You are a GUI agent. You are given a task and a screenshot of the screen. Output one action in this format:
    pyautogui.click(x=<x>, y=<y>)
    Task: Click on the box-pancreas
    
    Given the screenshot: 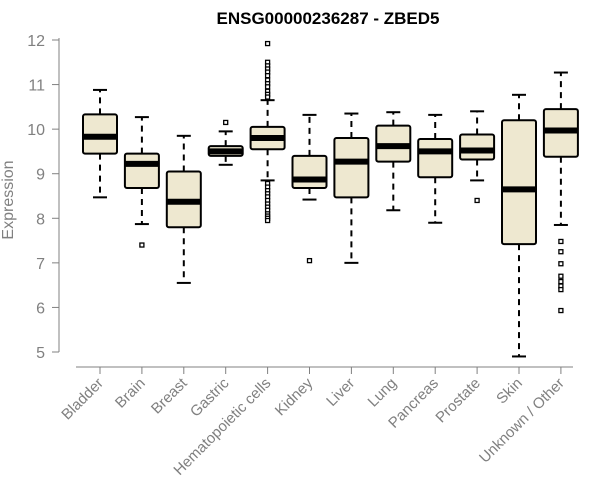 What is the action you would take?
    pyautogui.click(x=435, y=168)
    